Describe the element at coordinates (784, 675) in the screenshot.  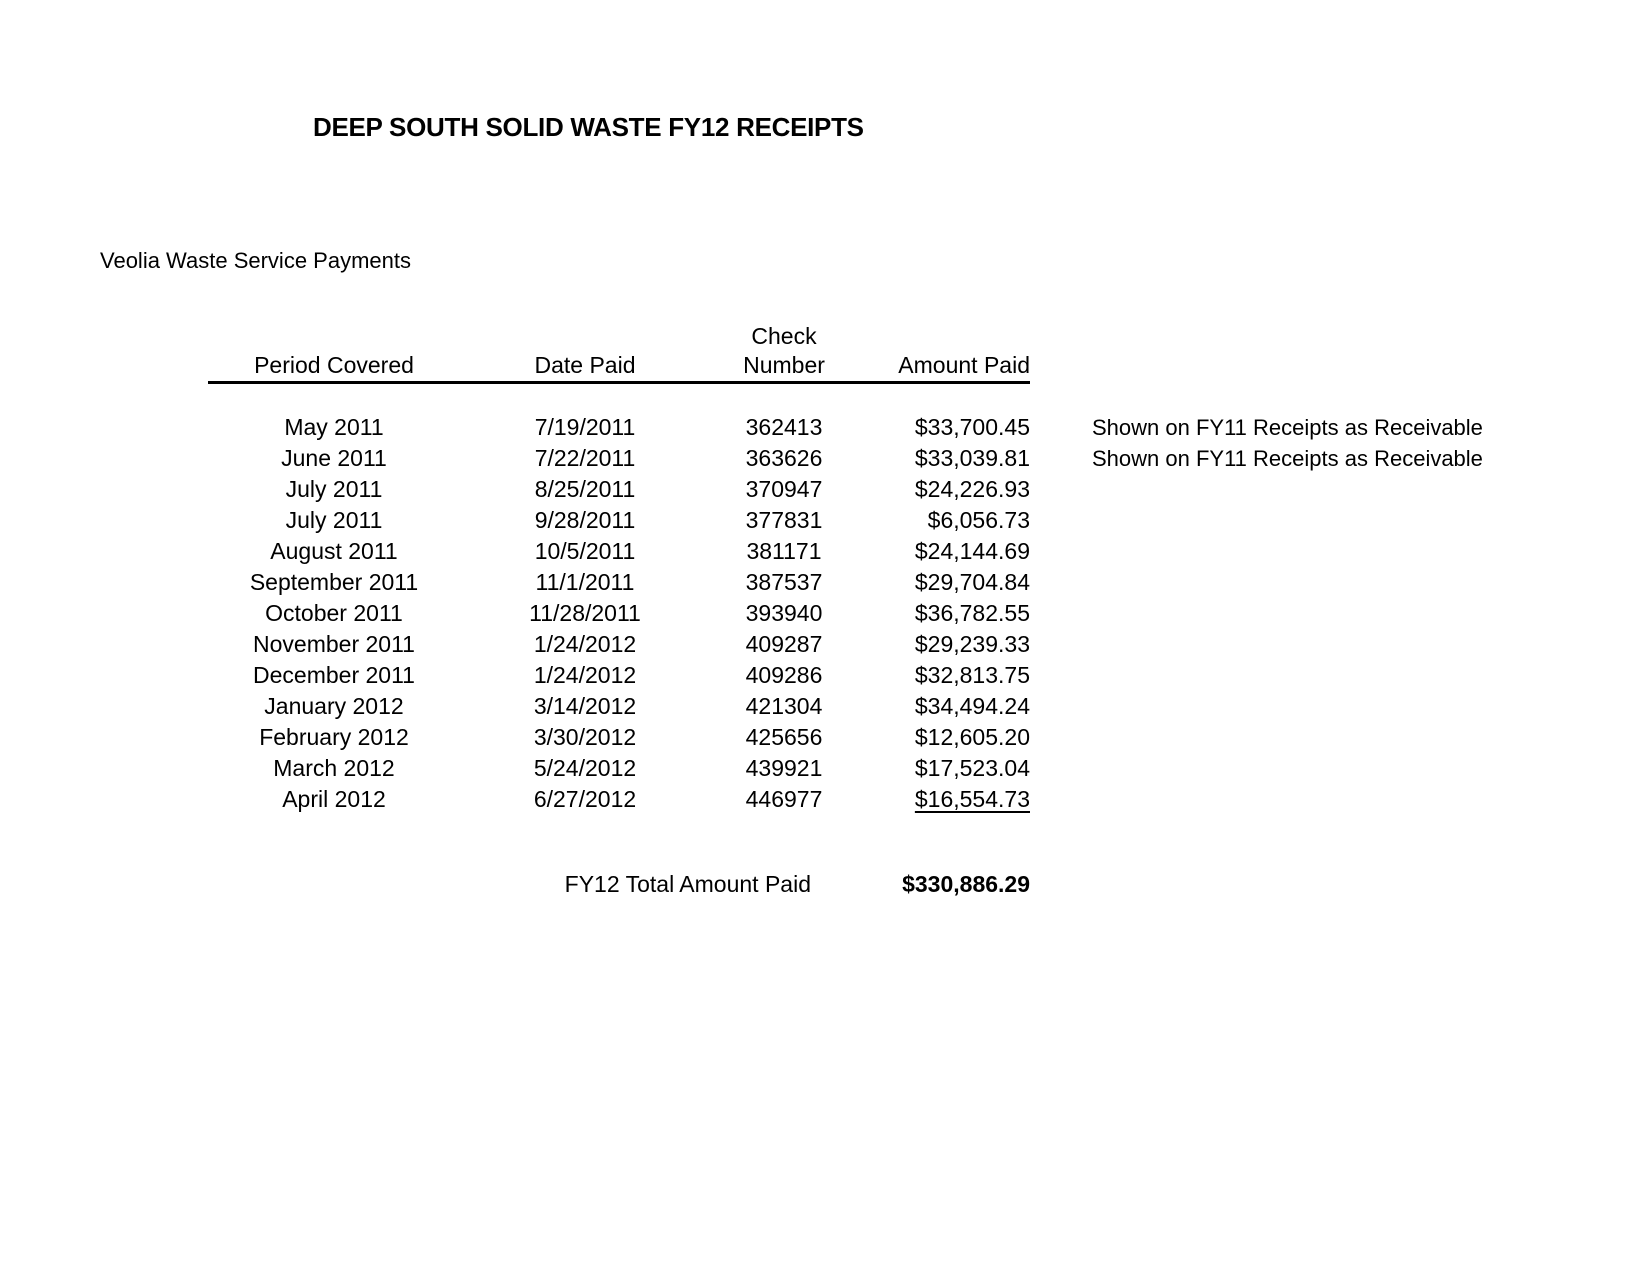
I see `cell-check-number: 409286` at that location.